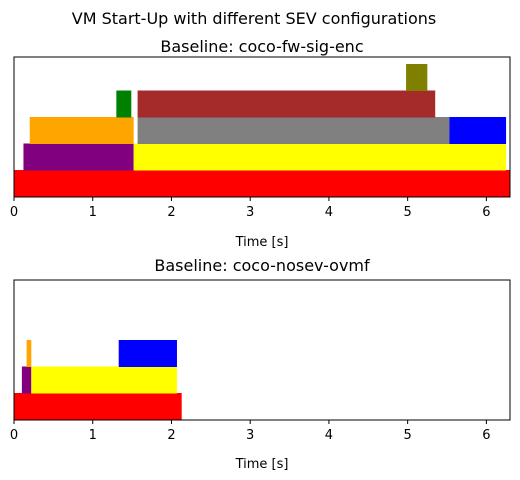 Image resolution: width=520 pixels, height=480 pixels. What do you see at coordinates (261, 46) in the screenshot?
I see `panel-title: Baseline: coco-fw-sig-enc` at bounding box center [261, 46].